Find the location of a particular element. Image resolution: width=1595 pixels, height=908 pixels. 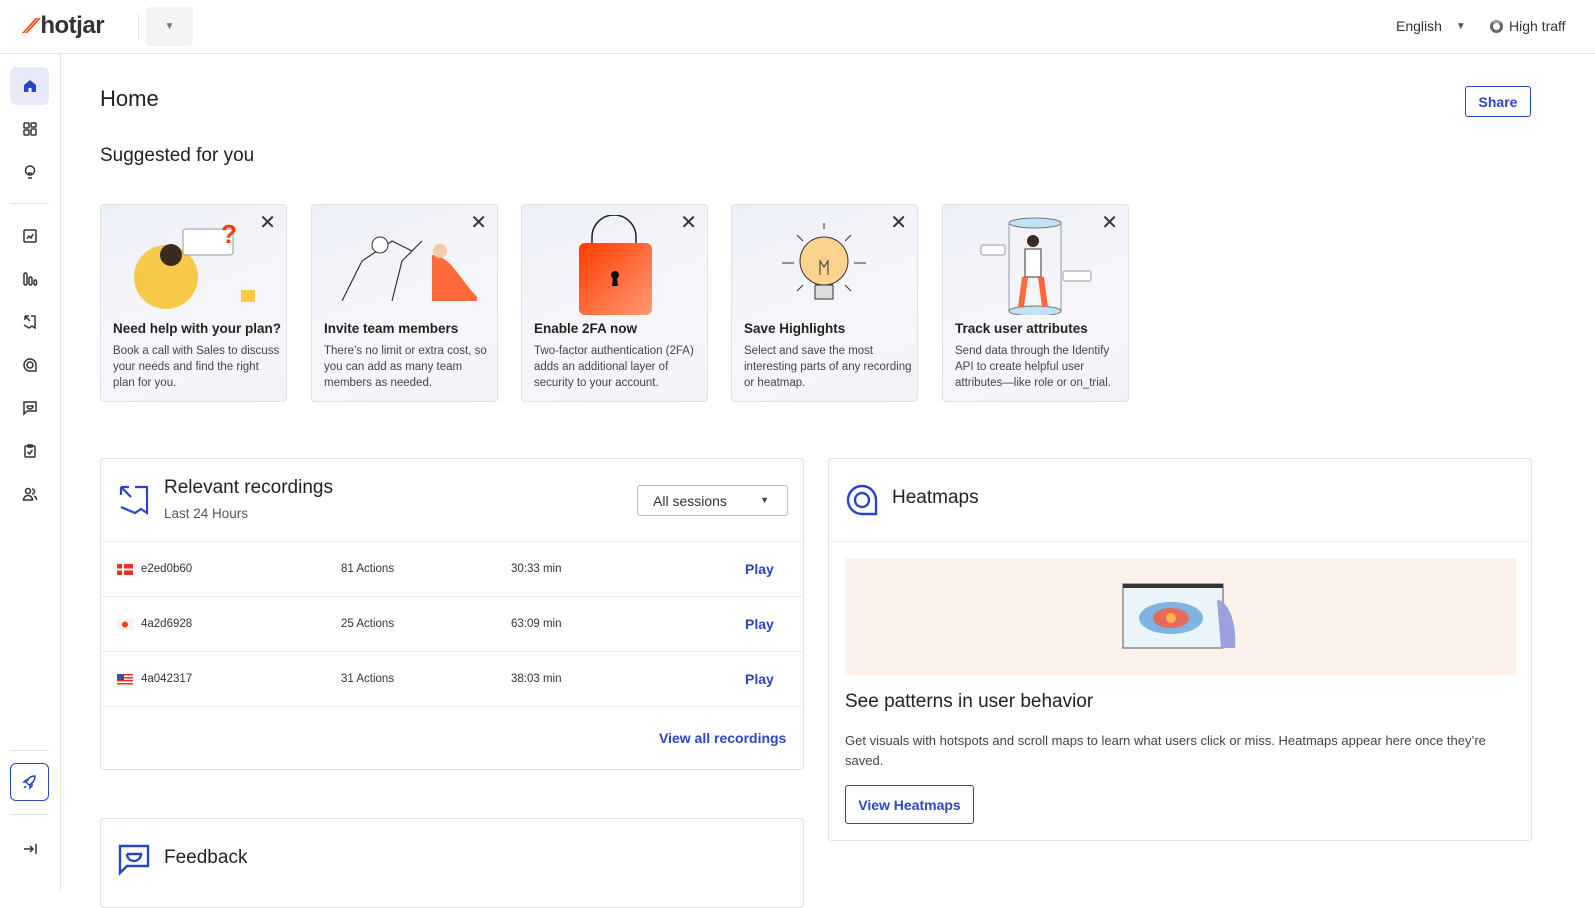

view-heatmaps-button: View Heatmaps is located at coordinates (909, 804).